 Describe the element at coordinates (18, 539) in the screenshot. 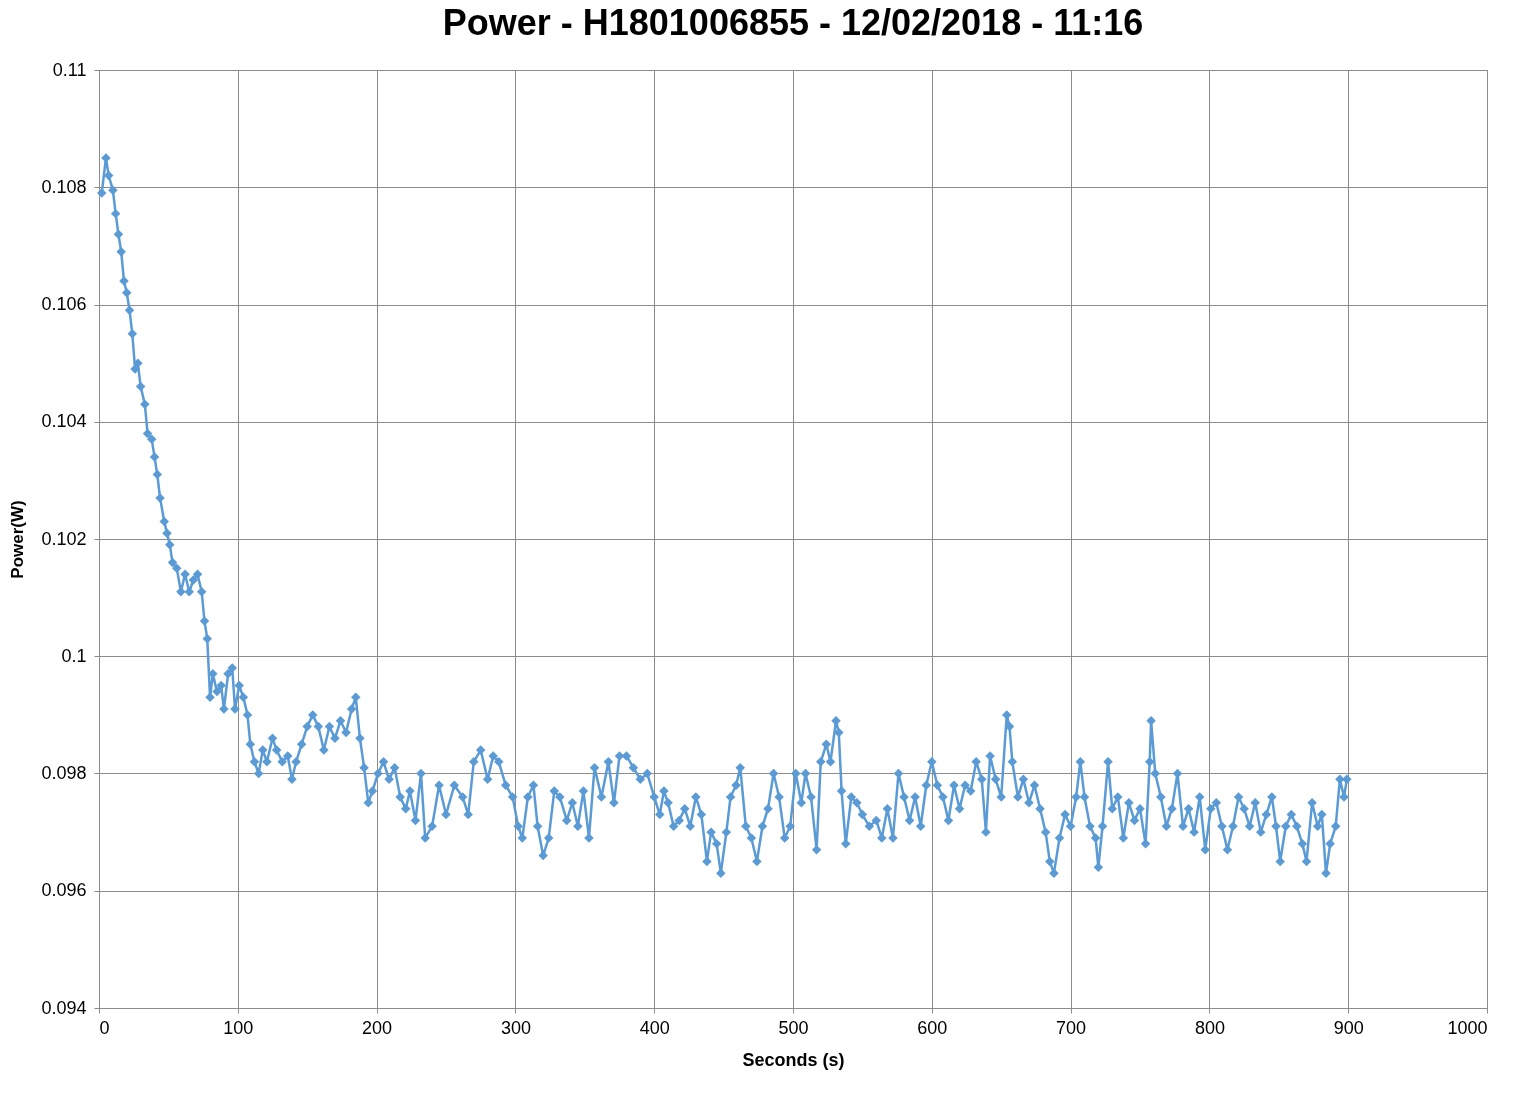

I see `y-axis-title: Power(W)` at that location.